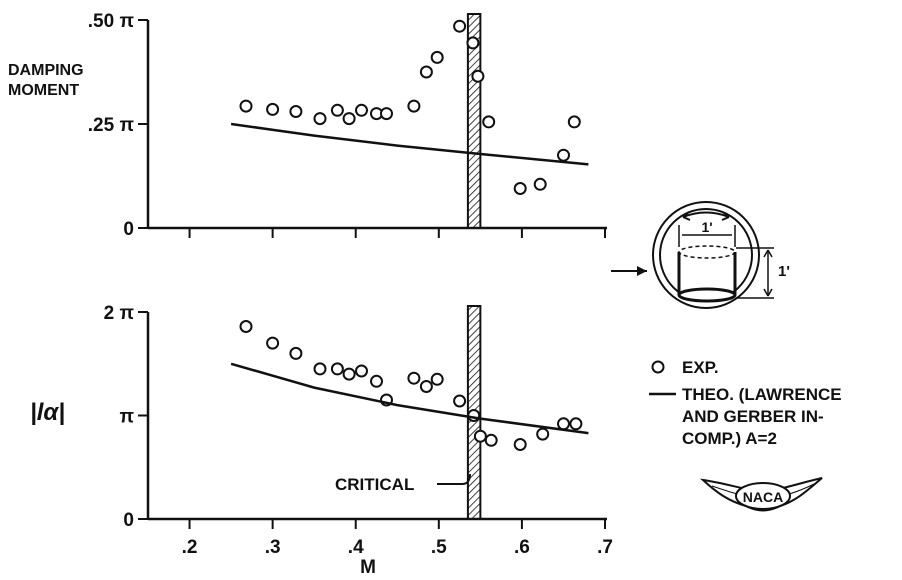  I want to click on legend-theo-label-1: THEO. (LAWRENCE, so click(762, 394).